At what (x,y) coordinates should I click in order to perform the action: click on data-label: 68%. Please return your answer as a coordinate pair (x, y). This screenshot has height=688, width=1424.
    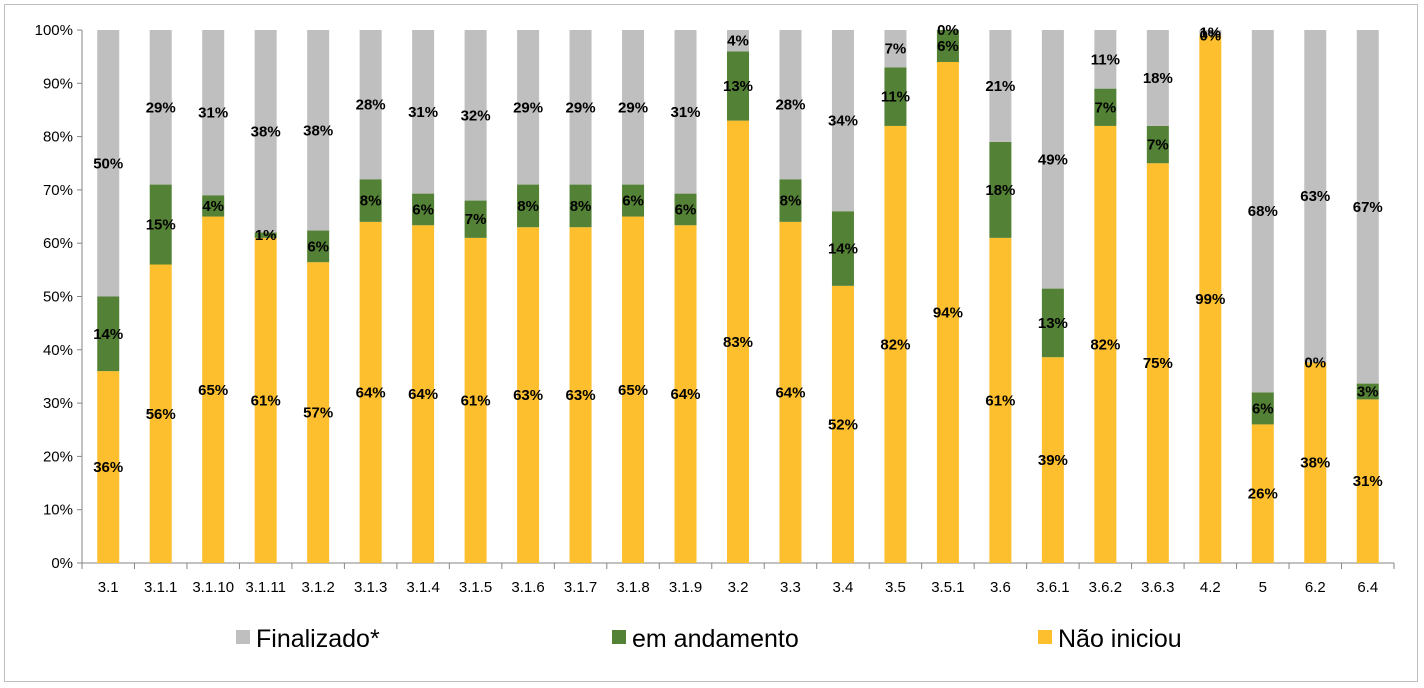
    Looking at the image, I should click on (1263, 211).